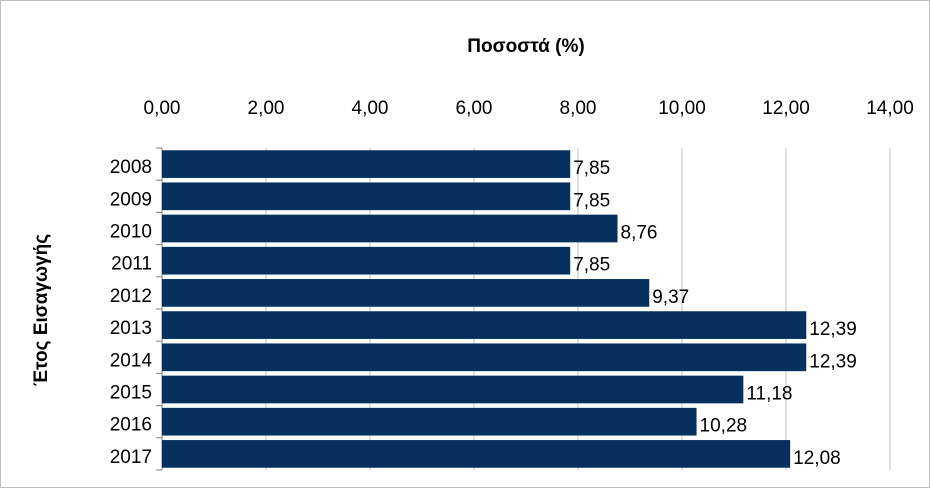 Image resolution: width=930 pixels, height=488 pixels. What do you see at coordinates (131, 167) in the screenshot?
I see `y-tick-label: 2008` at bounding box center [131, 167].